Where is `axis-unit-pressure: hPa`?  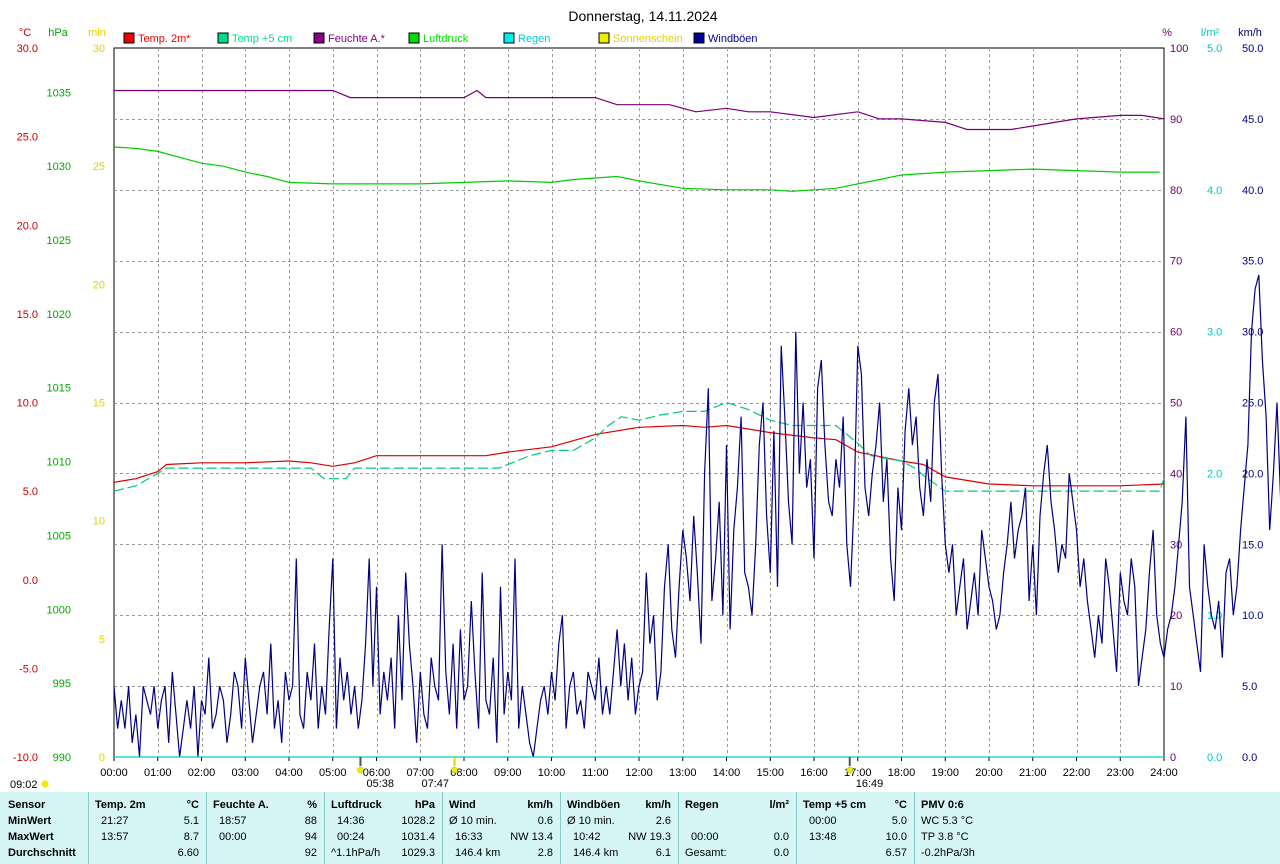
axis-unit-pressure: hPa is located at coordinates (58, 33).